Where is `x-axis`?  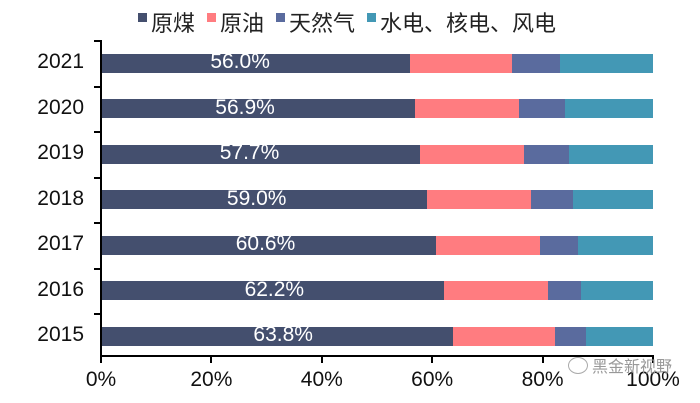
x-axis is located at coordinates (377, 356).